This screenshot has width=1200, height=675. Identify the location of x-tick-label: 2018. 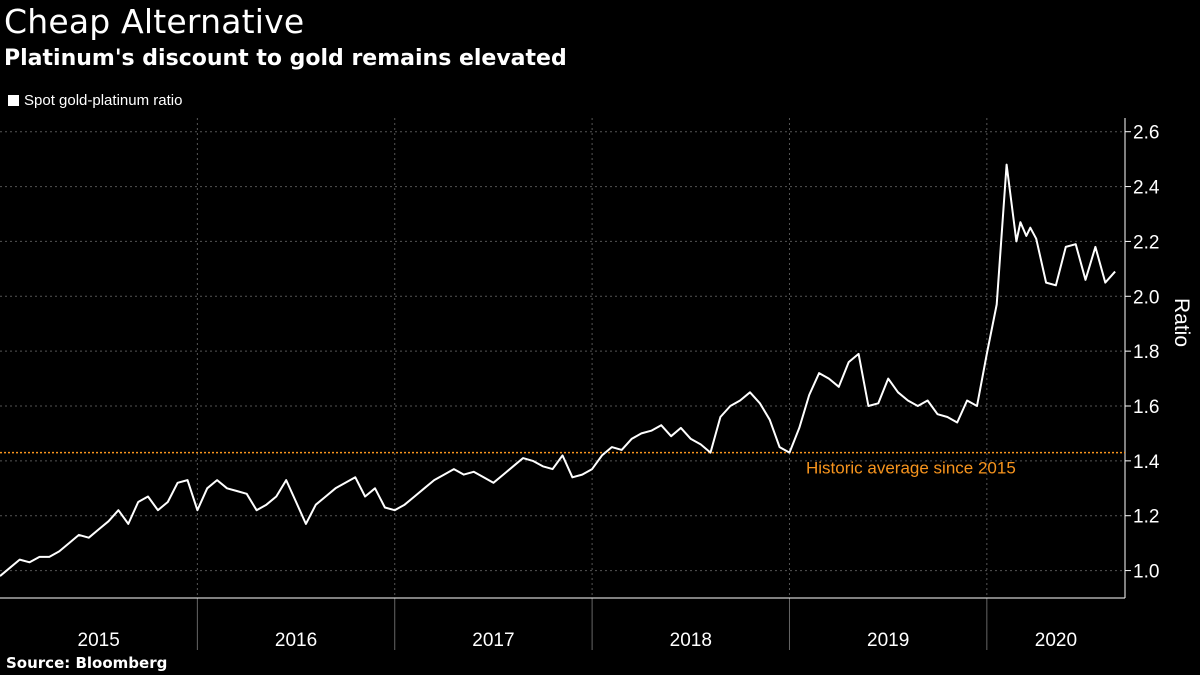
(691, 640).